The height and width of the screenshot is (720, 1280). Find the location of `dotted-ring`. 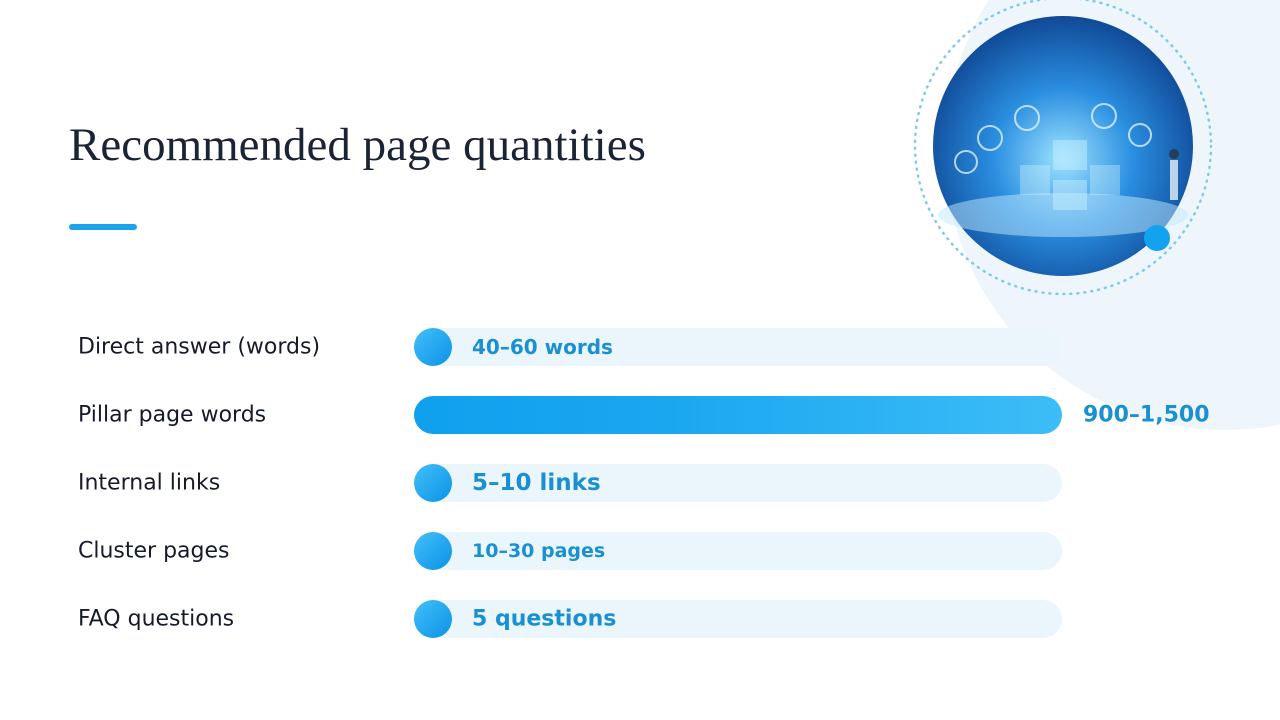

dotted-ring is located at coordinates (1063, 148).